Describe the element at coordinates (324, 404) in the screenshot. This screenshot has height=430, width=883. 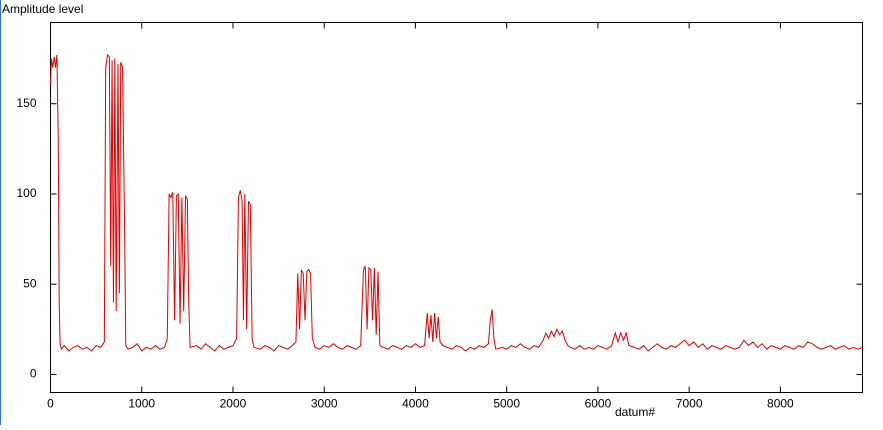
I see `x-tick-label: 3000` at that location.